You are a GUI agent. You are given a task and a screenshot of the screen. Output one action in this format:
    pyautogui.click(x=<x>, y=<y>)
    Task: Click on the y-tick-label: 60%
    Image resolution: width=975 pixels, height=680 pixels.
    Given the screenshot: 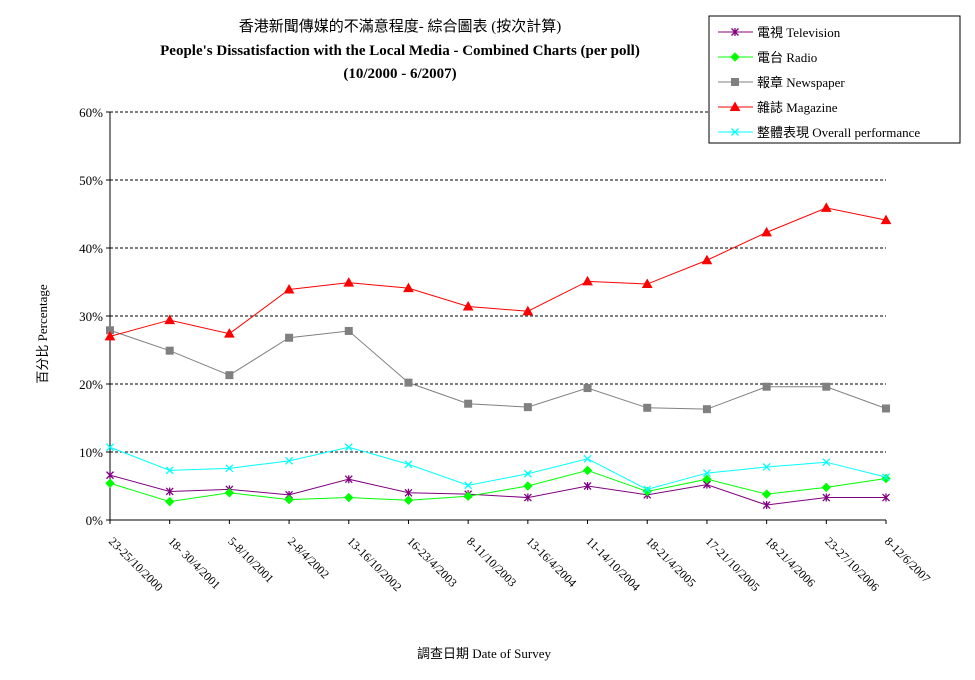 What is the action you would take?
    pyautogui.click(x=91, y=112)
    